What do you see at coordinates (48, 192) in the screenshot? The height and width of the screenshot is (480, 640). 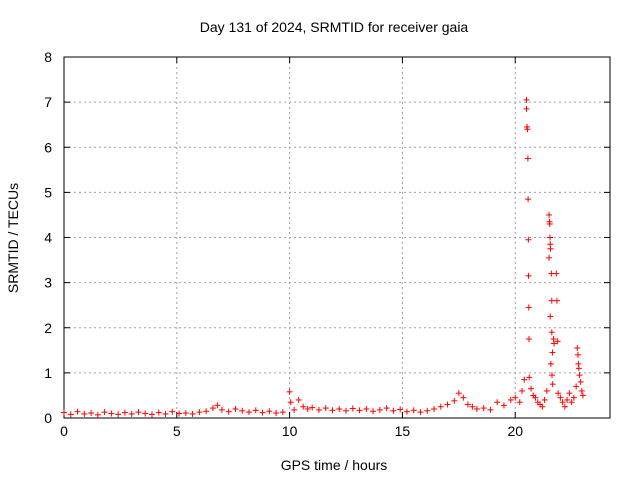 I see `y-tick-label: 5` at bounding box center [48, 192].